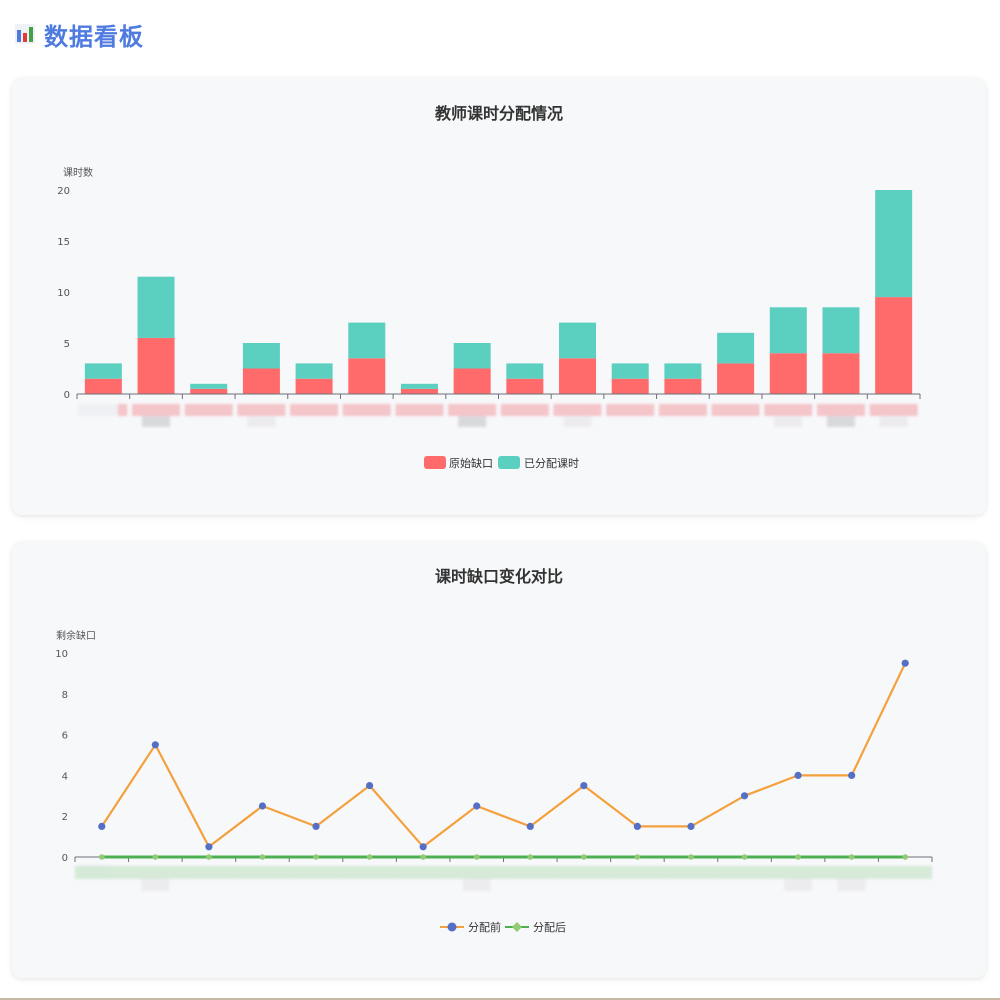 The image size is (1000, 1000). What do you see at coordinates (509, 462) in the screenshot?
I see `legend-swatch-allocated` at bounding box center [509, 462].